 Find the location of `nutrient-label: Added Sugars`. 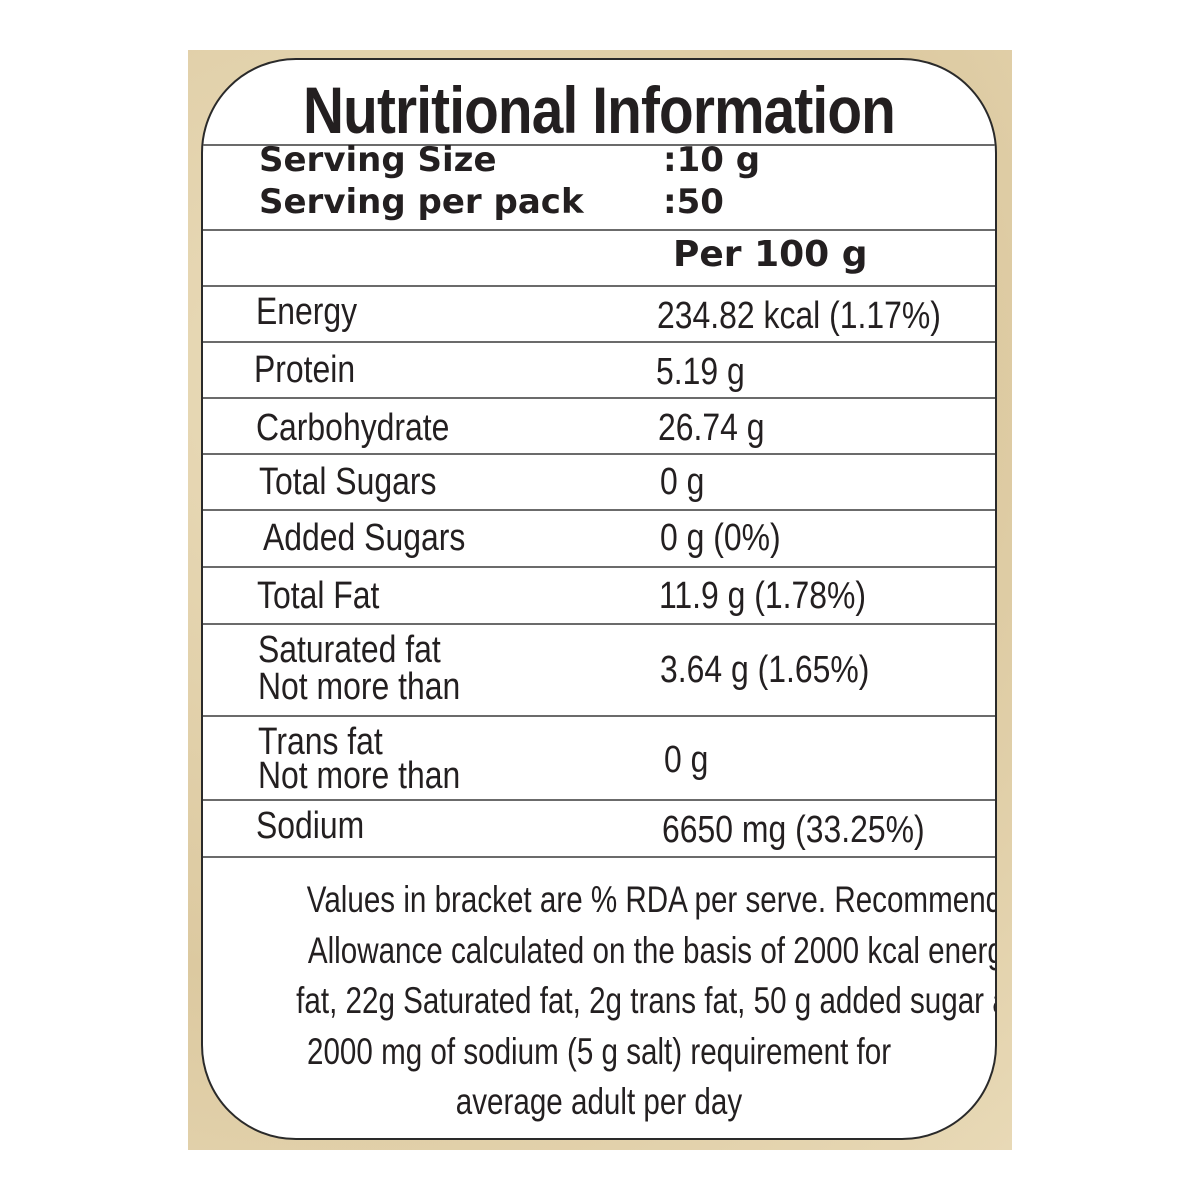

nutrient-label: Added Sugars is located at coordinates (364, 538).